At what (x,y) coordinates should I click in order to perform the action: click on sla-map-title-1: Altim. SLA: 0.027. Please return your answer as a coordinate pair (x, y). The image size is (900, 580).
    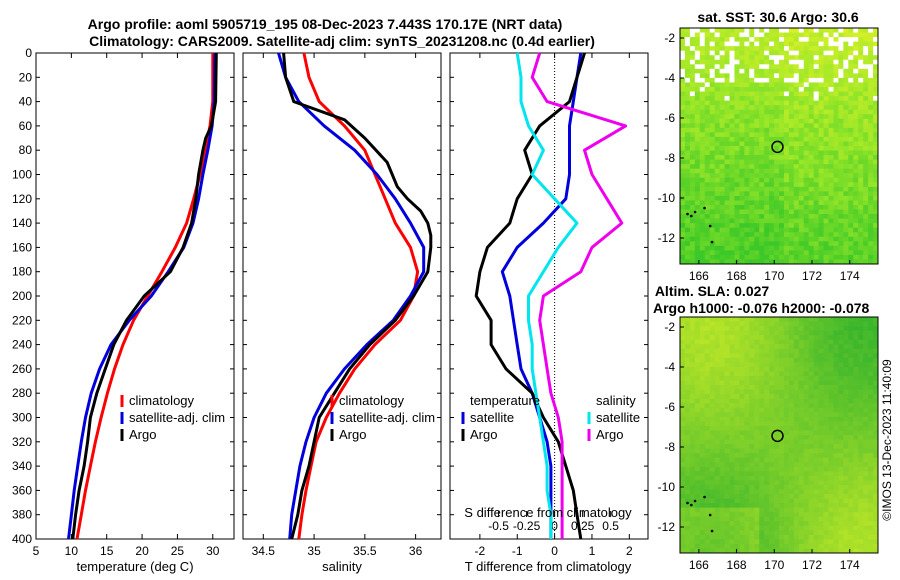
    Looking at the image, I should click on (712, 291).